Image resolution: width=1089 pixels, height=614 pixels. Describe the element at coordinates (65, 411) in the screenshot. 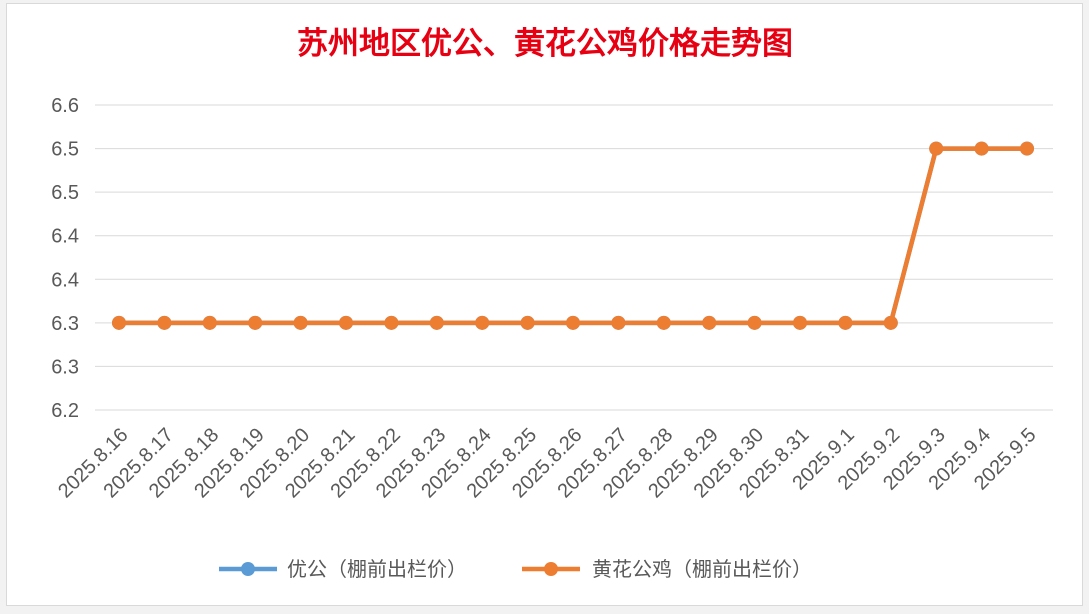

I see `y-tick-label: 6.2` at that location.